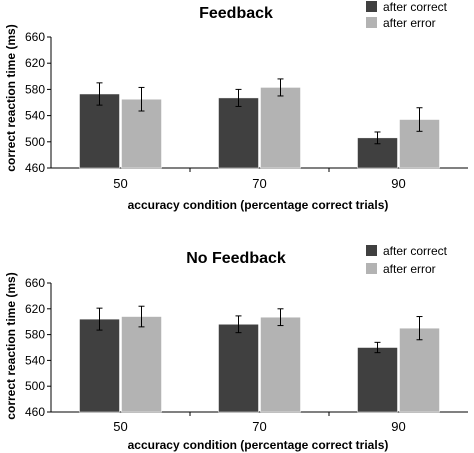 This screenshot has width=474, height=453. I want to click on chart-title: No Feedback, so click(236, 258).